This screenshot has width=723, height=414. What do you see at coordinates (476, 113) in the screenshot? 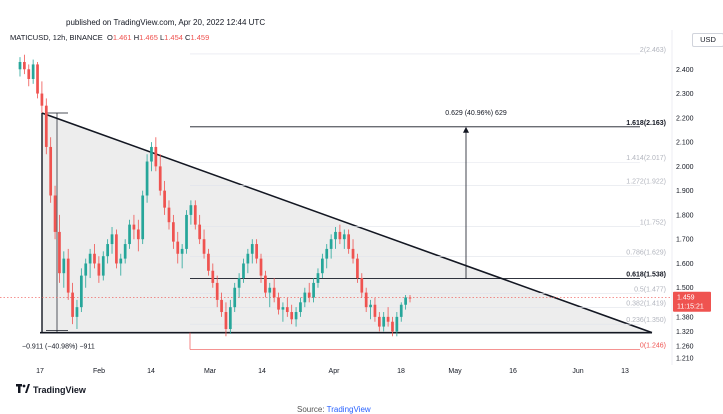
I see `target-label: 0.629 (40.96%) 629` at bounding box center [476, 113].